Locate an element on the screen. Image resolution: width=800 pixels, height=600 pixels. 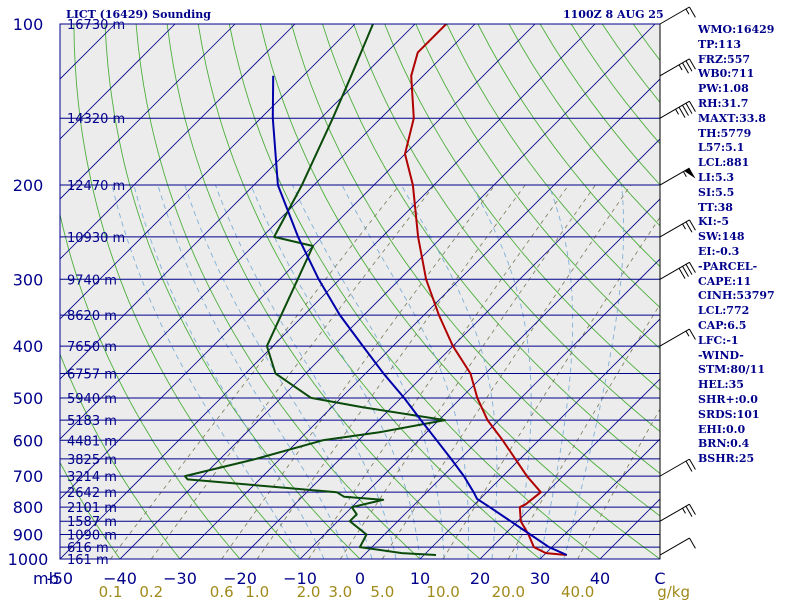
temperature-tick-label: −30 is located at coordinates (180, 578).